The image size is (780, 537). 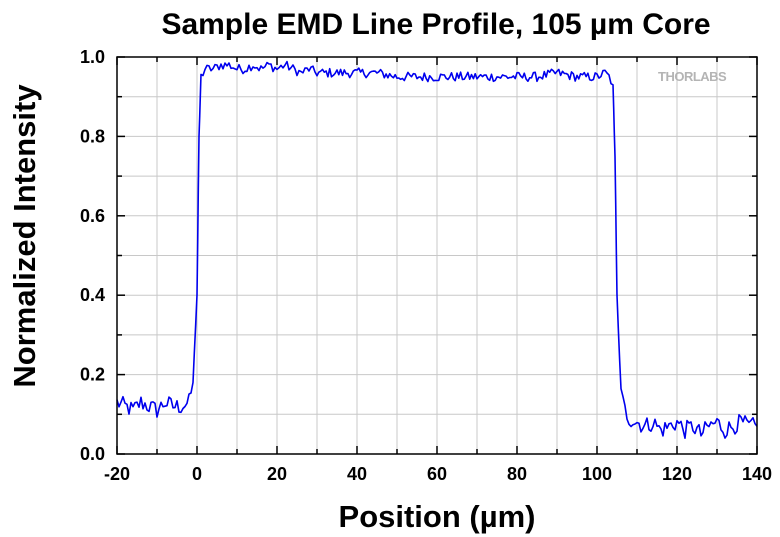 What do you see at coordinates (517, 474) in the screenshot?
I see `x-tick-label: 80` at bounding box center [517, 474].